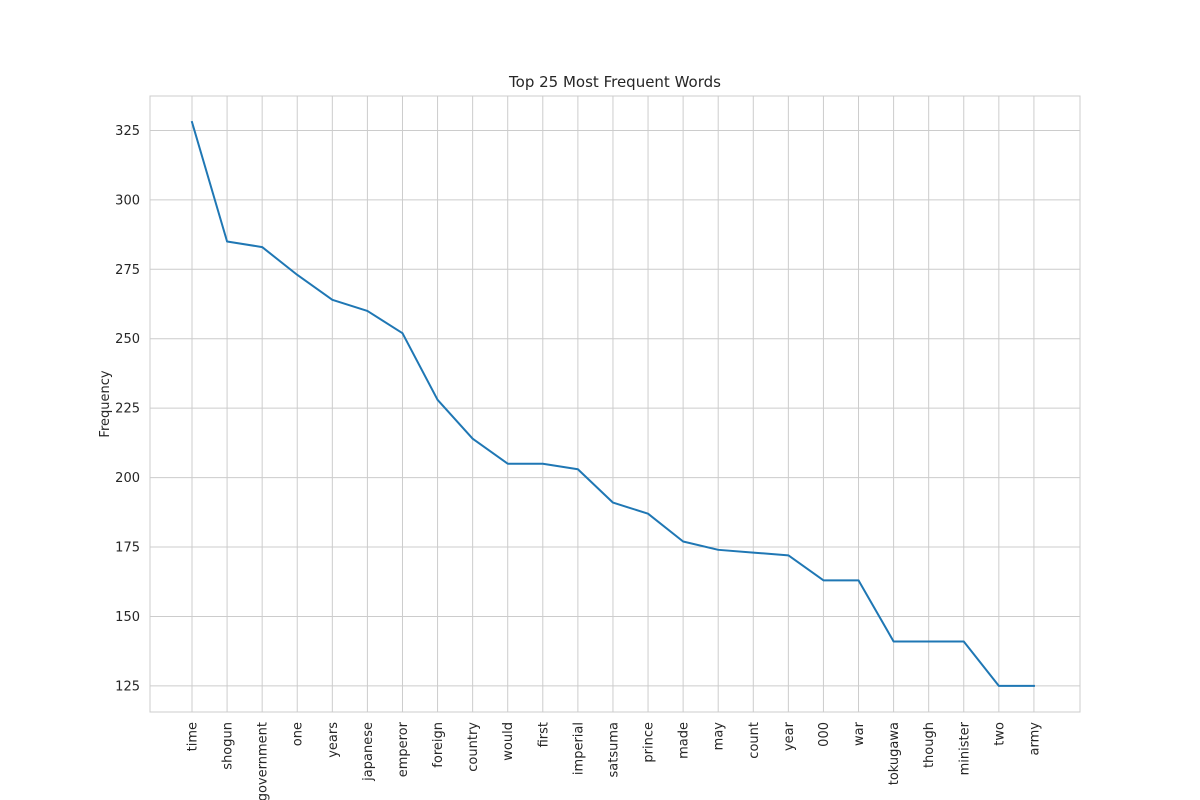 This screenshot has height=800, width=1200. What do you see at coordinates (127, 617) in the screenshot?
I see `y-tick-label: 150` at bounding box center [127, 617].